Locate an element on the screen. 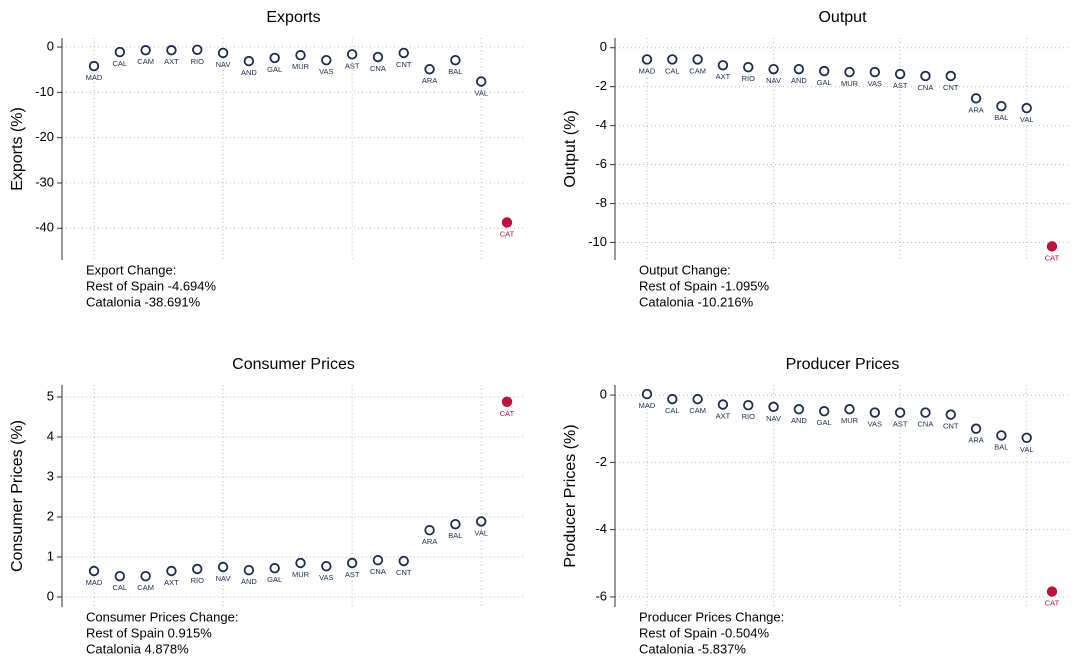 The width and height of the screenshot is (1079, 661). chart-title: Output is located at coordinates (842, 17).